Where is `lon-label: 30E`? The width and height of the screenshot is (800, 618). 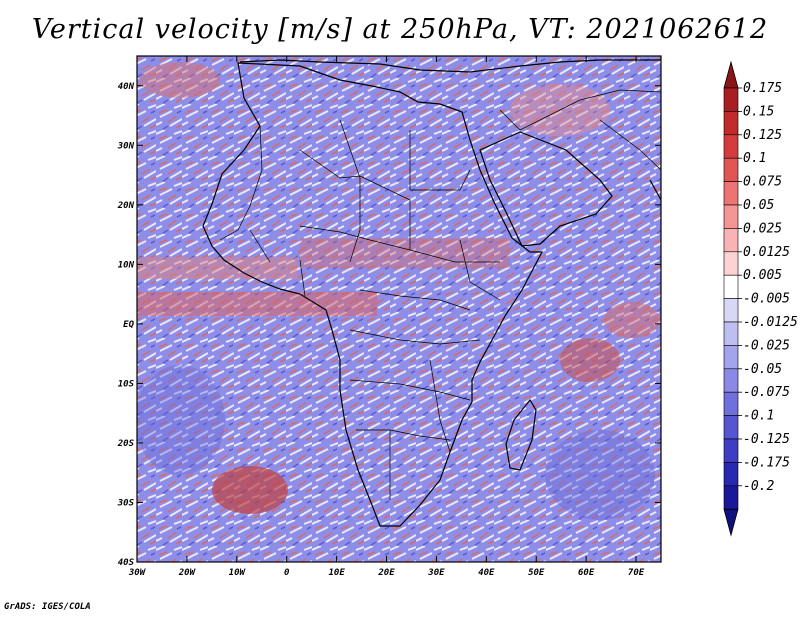
lon-label: 30E is located at coordinates (436, 573).